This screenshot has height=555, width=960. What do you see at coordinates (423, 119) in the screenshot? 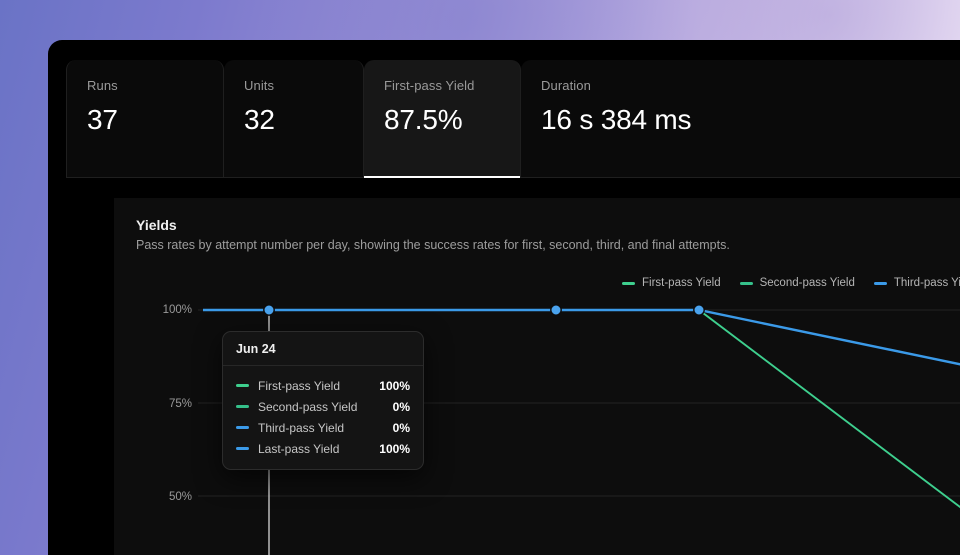
I see `stat-value: 87.5%` at bounding box center [423, 119].